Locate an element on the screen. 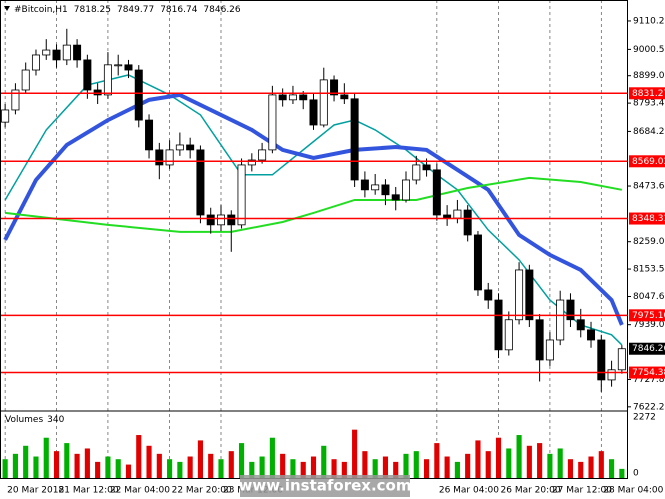 This screenshot has width=665, height=499. x-tick-label: 26 Mar 04:00 is located at coordinates (469, 491).